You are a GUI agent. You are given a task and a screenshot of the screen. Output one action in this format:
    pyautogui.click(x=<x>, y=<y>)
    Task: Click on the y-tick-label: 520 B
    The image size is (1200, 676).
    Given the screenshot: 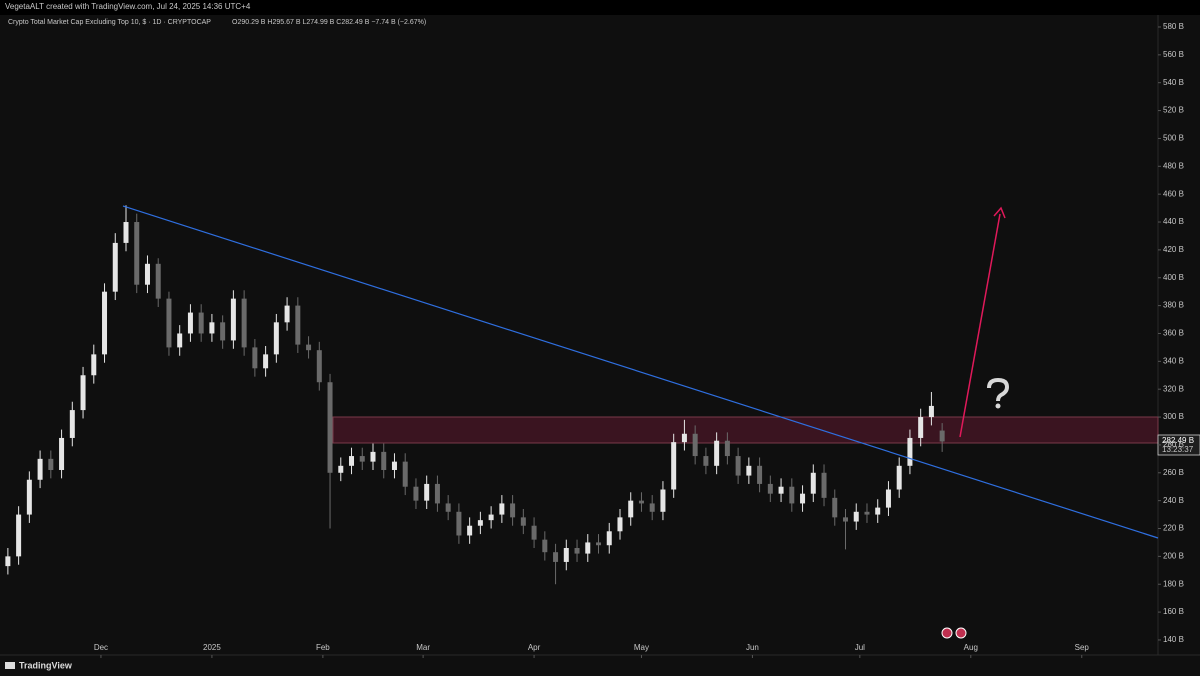 What is the action you would take?
    pyautogui.click(x=1173, y=110)
    